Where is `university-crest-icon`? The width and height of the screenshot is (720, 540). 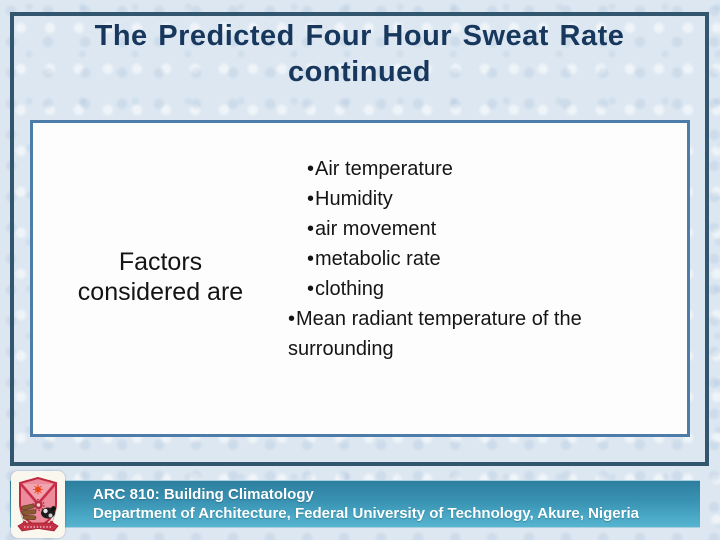
university-crest-icon is located at coordinates (38, 504).